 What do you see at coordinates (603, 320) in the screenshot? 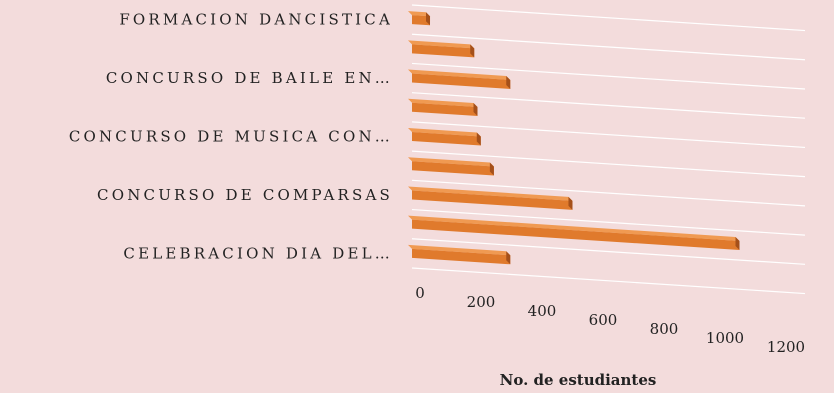
I see `x-tick-label: 600` at bounding box center [603, 320].